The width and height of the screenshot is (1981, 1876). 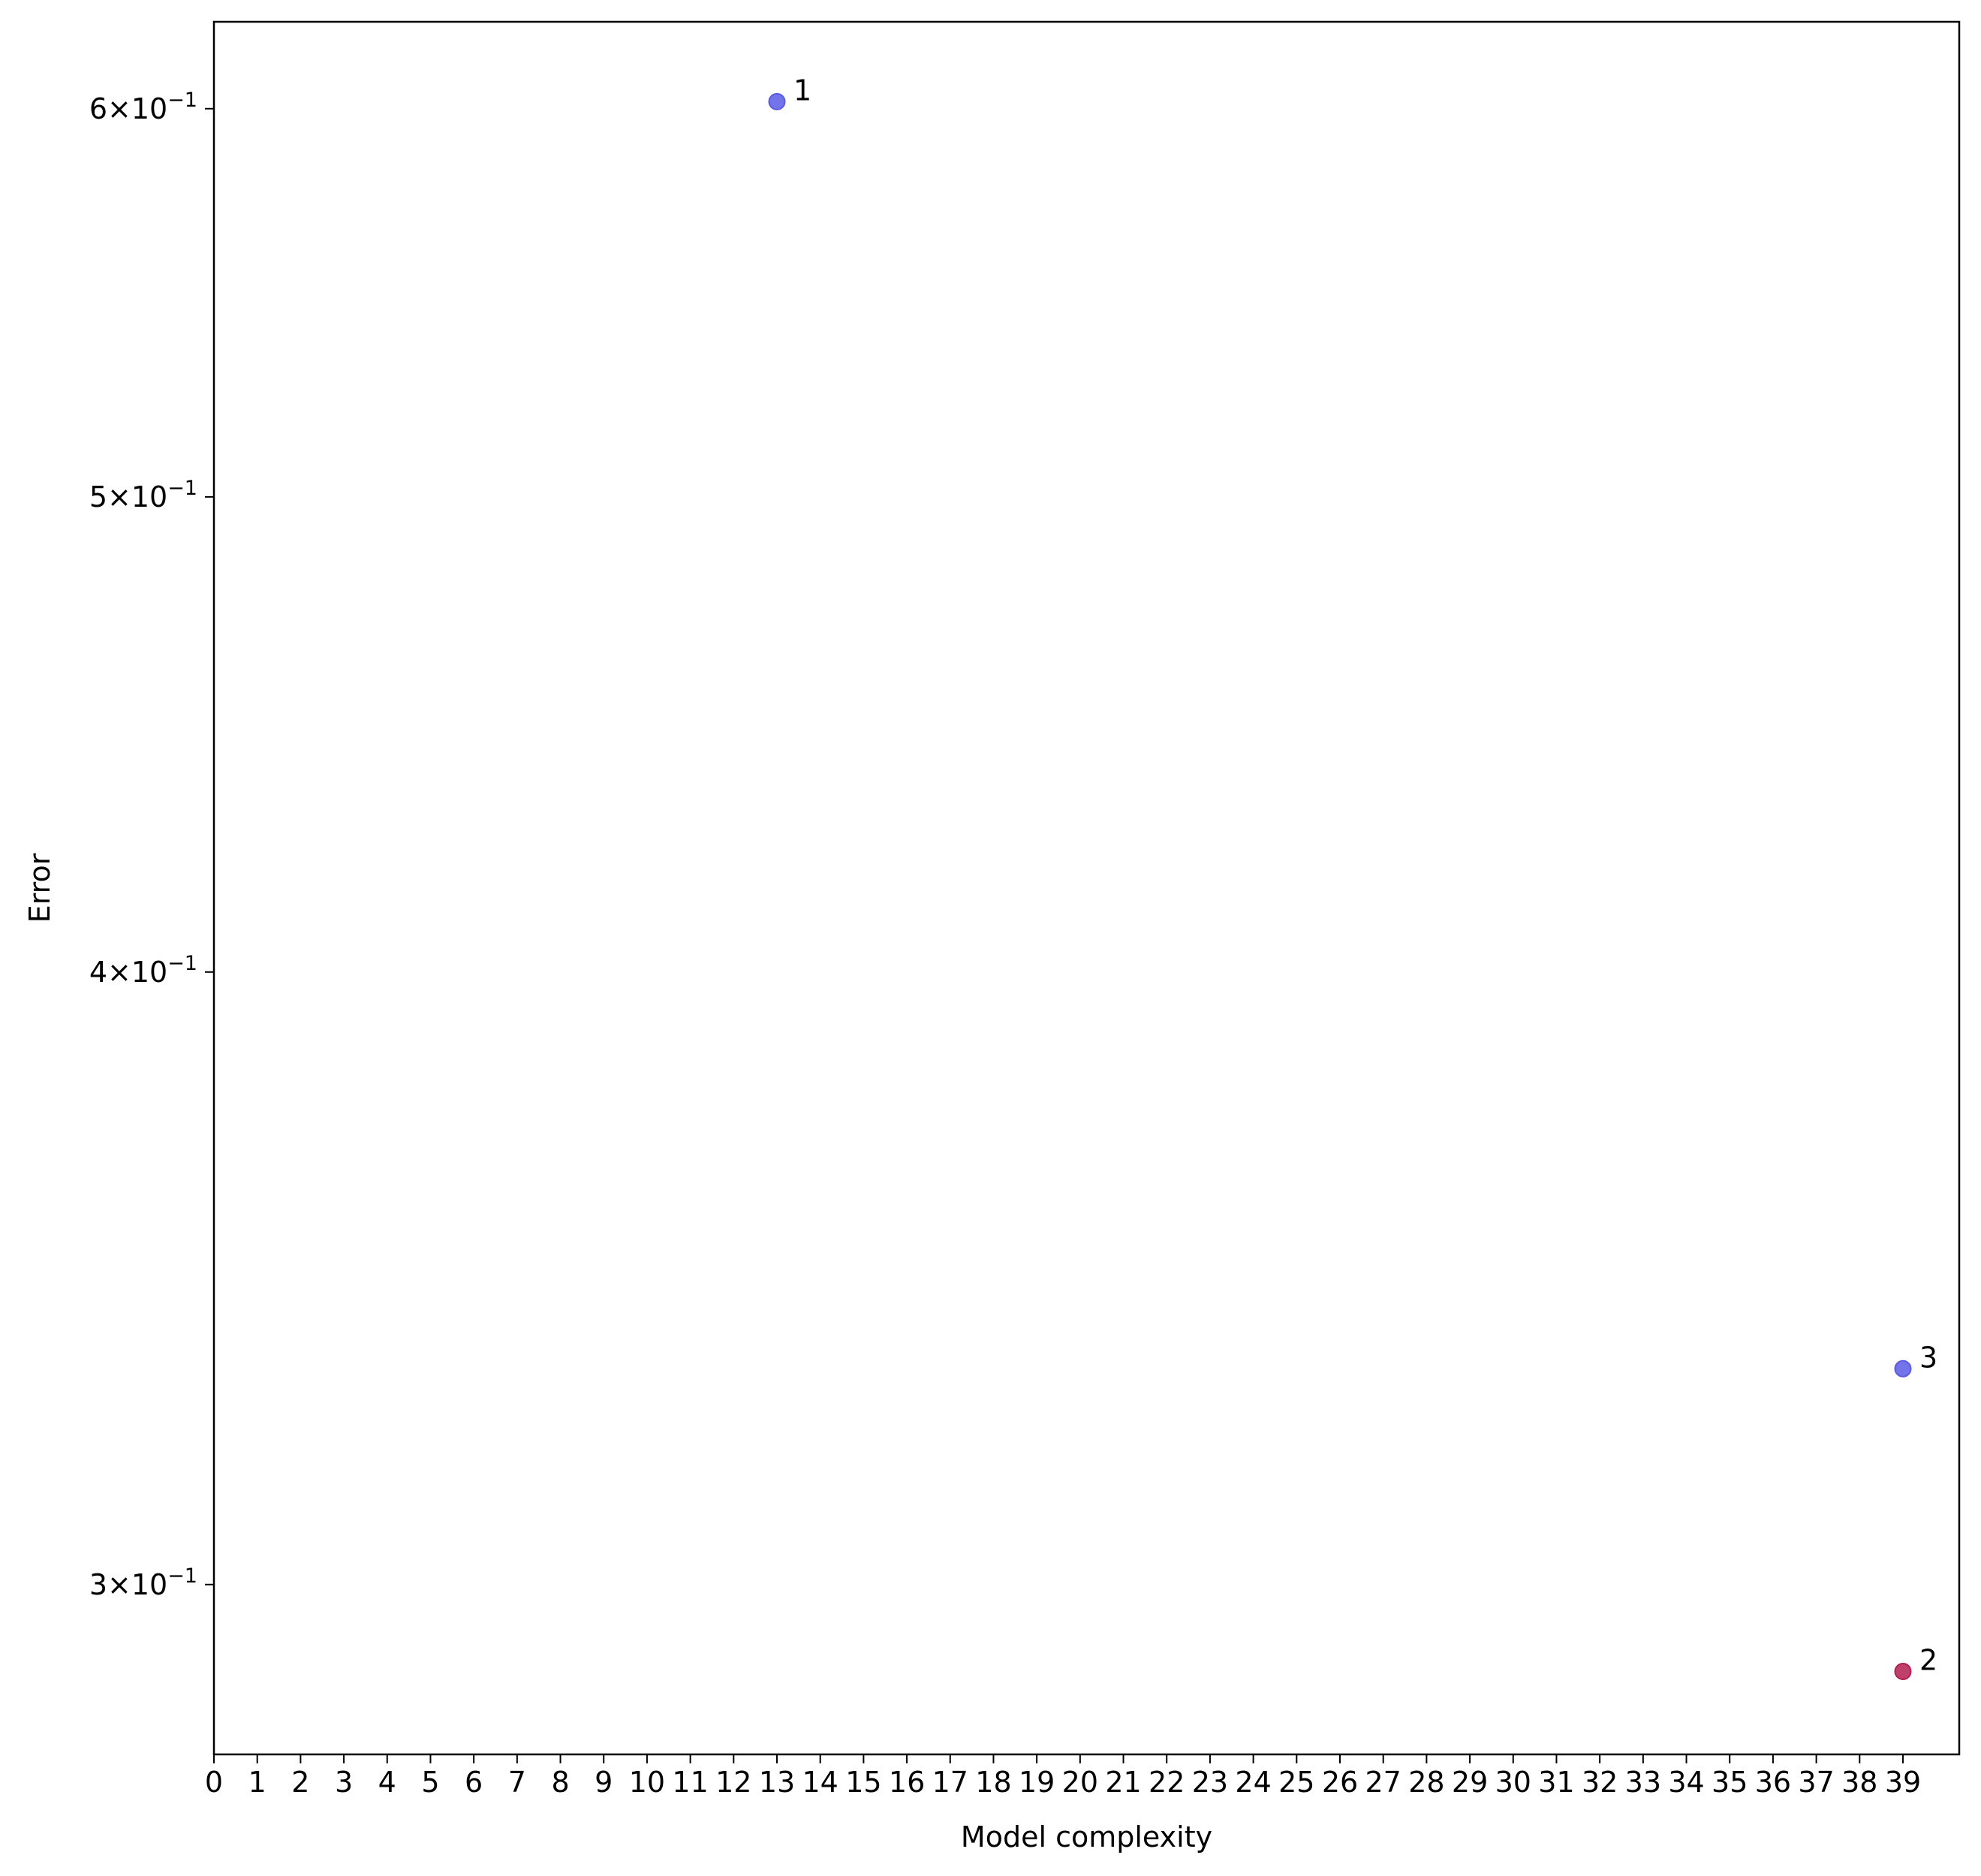 What do you see at coordinates (1859, 1782) in the screenshot?
I see `x-tick-label: 38` at bounding box center [1859, 1782].